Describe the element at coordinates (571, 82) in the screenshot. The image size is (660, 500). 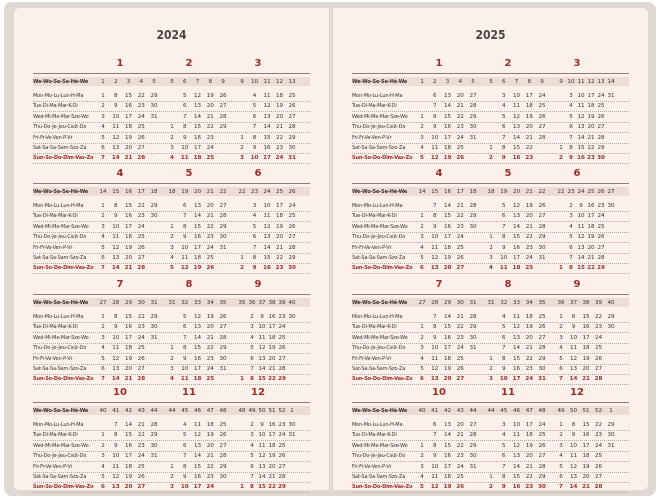
I see `week-number: 10` at that location.